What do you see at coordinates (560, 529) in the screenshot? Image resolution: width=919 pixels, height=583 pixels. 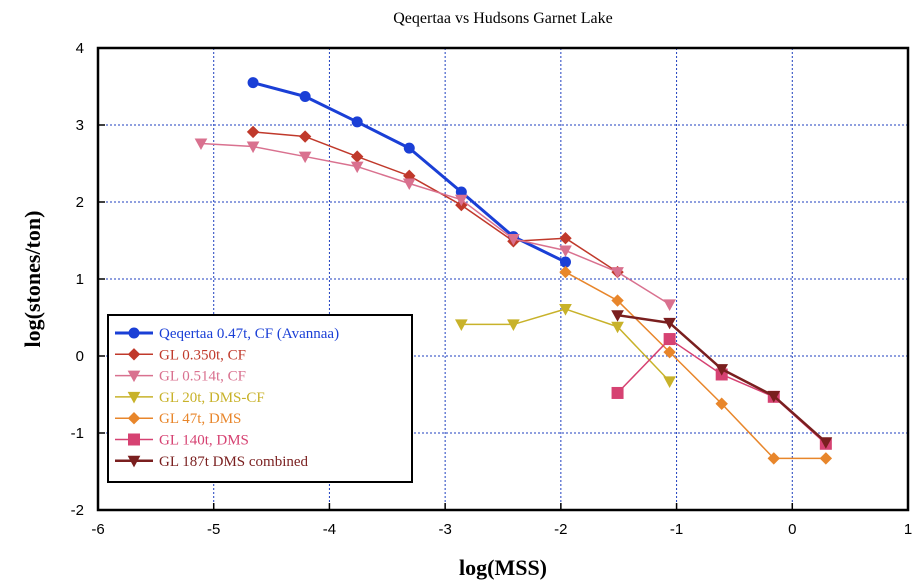 I see `x-tick-label: -2` at bounding box center [560, 529].